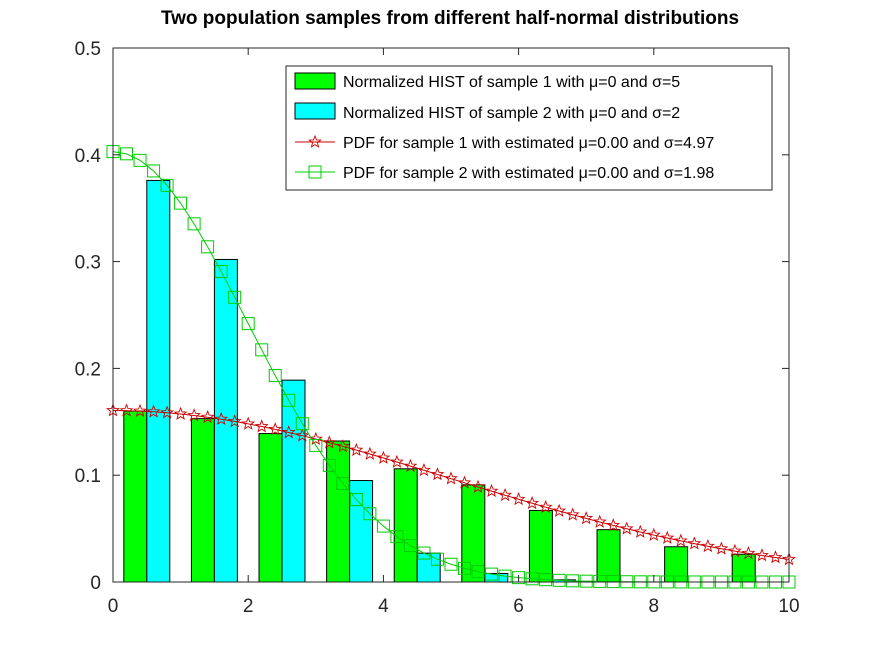 The image size is (872, 654). I want to click on legend-swatch-hist1, so click(315, 81).